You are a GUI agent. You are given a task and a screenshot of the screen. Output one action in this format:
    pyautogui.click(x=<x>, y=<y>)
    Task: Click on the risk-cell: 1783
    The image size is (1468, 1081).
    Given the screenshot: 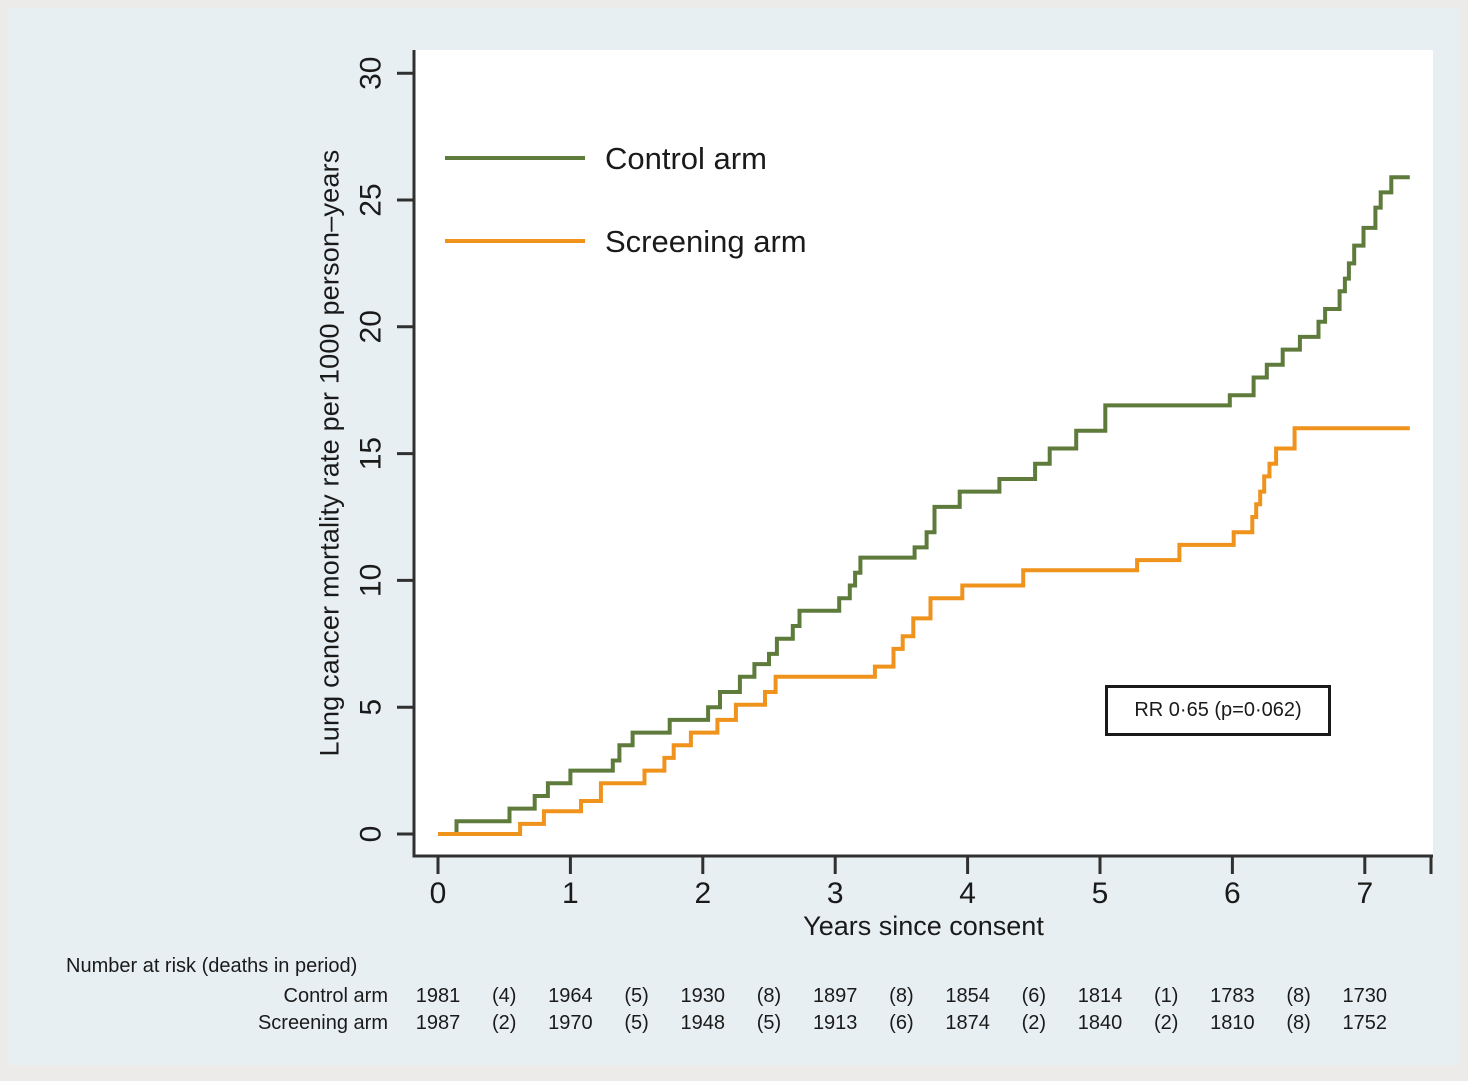 What is the action you would take?
    pyautogui.click(x=1232, y=996)
    